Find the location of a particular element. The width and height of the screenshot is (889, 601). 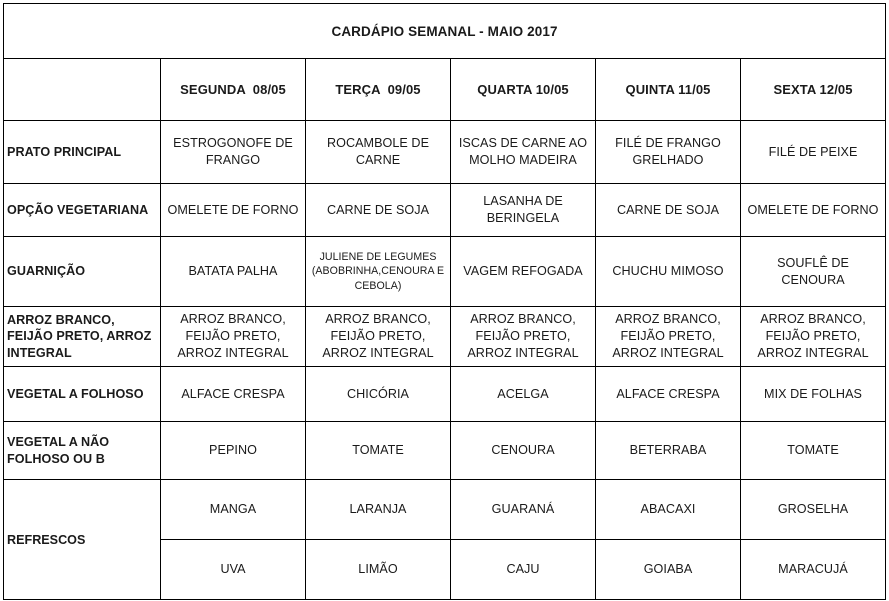

cell-vegetariana-quarta: LASANHA DE BERINGELA is located at coordinates (523, 210).